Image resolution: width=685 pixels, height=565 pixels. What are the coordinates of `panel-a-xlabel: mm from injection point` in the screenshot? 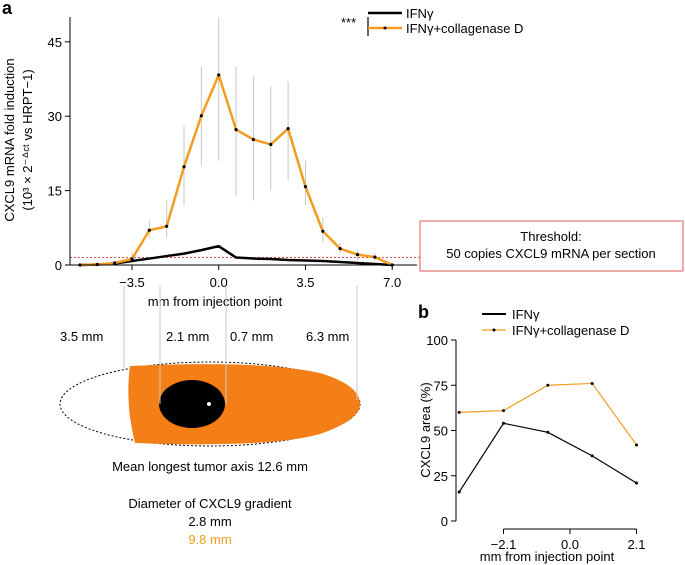 It's located at (215, 301).